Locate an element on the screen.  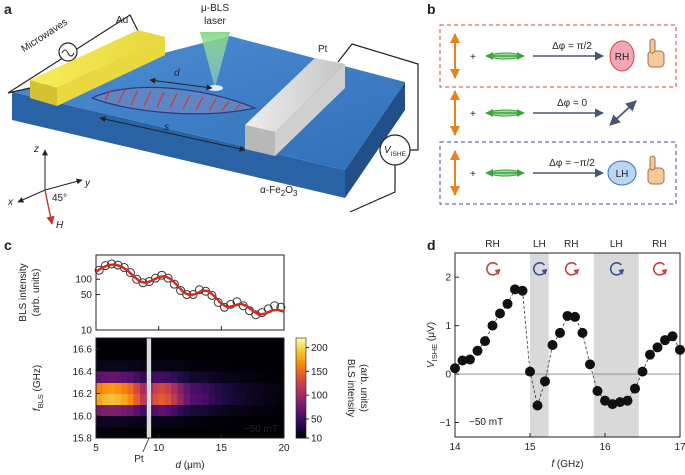
y-tick-label: 16.2 is located at coordinates (83, 394).